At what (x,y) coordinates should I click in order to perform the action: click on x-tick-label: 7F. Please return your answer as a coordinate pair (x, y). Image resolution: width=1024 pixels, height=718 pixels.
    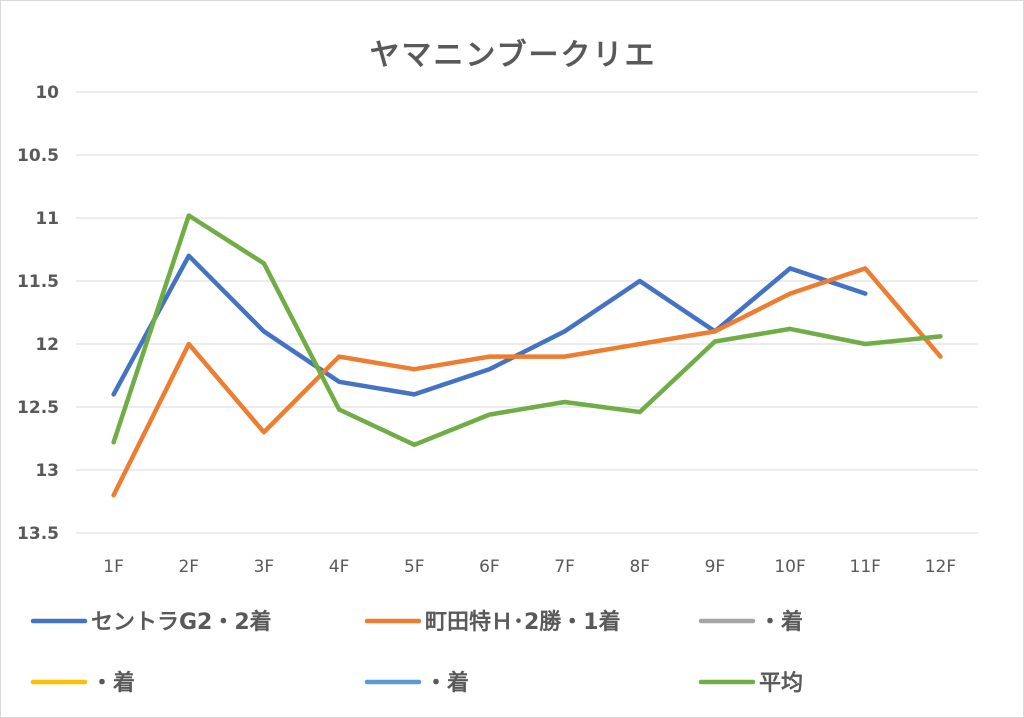
    Looking at the image, I should click on (564, 567).